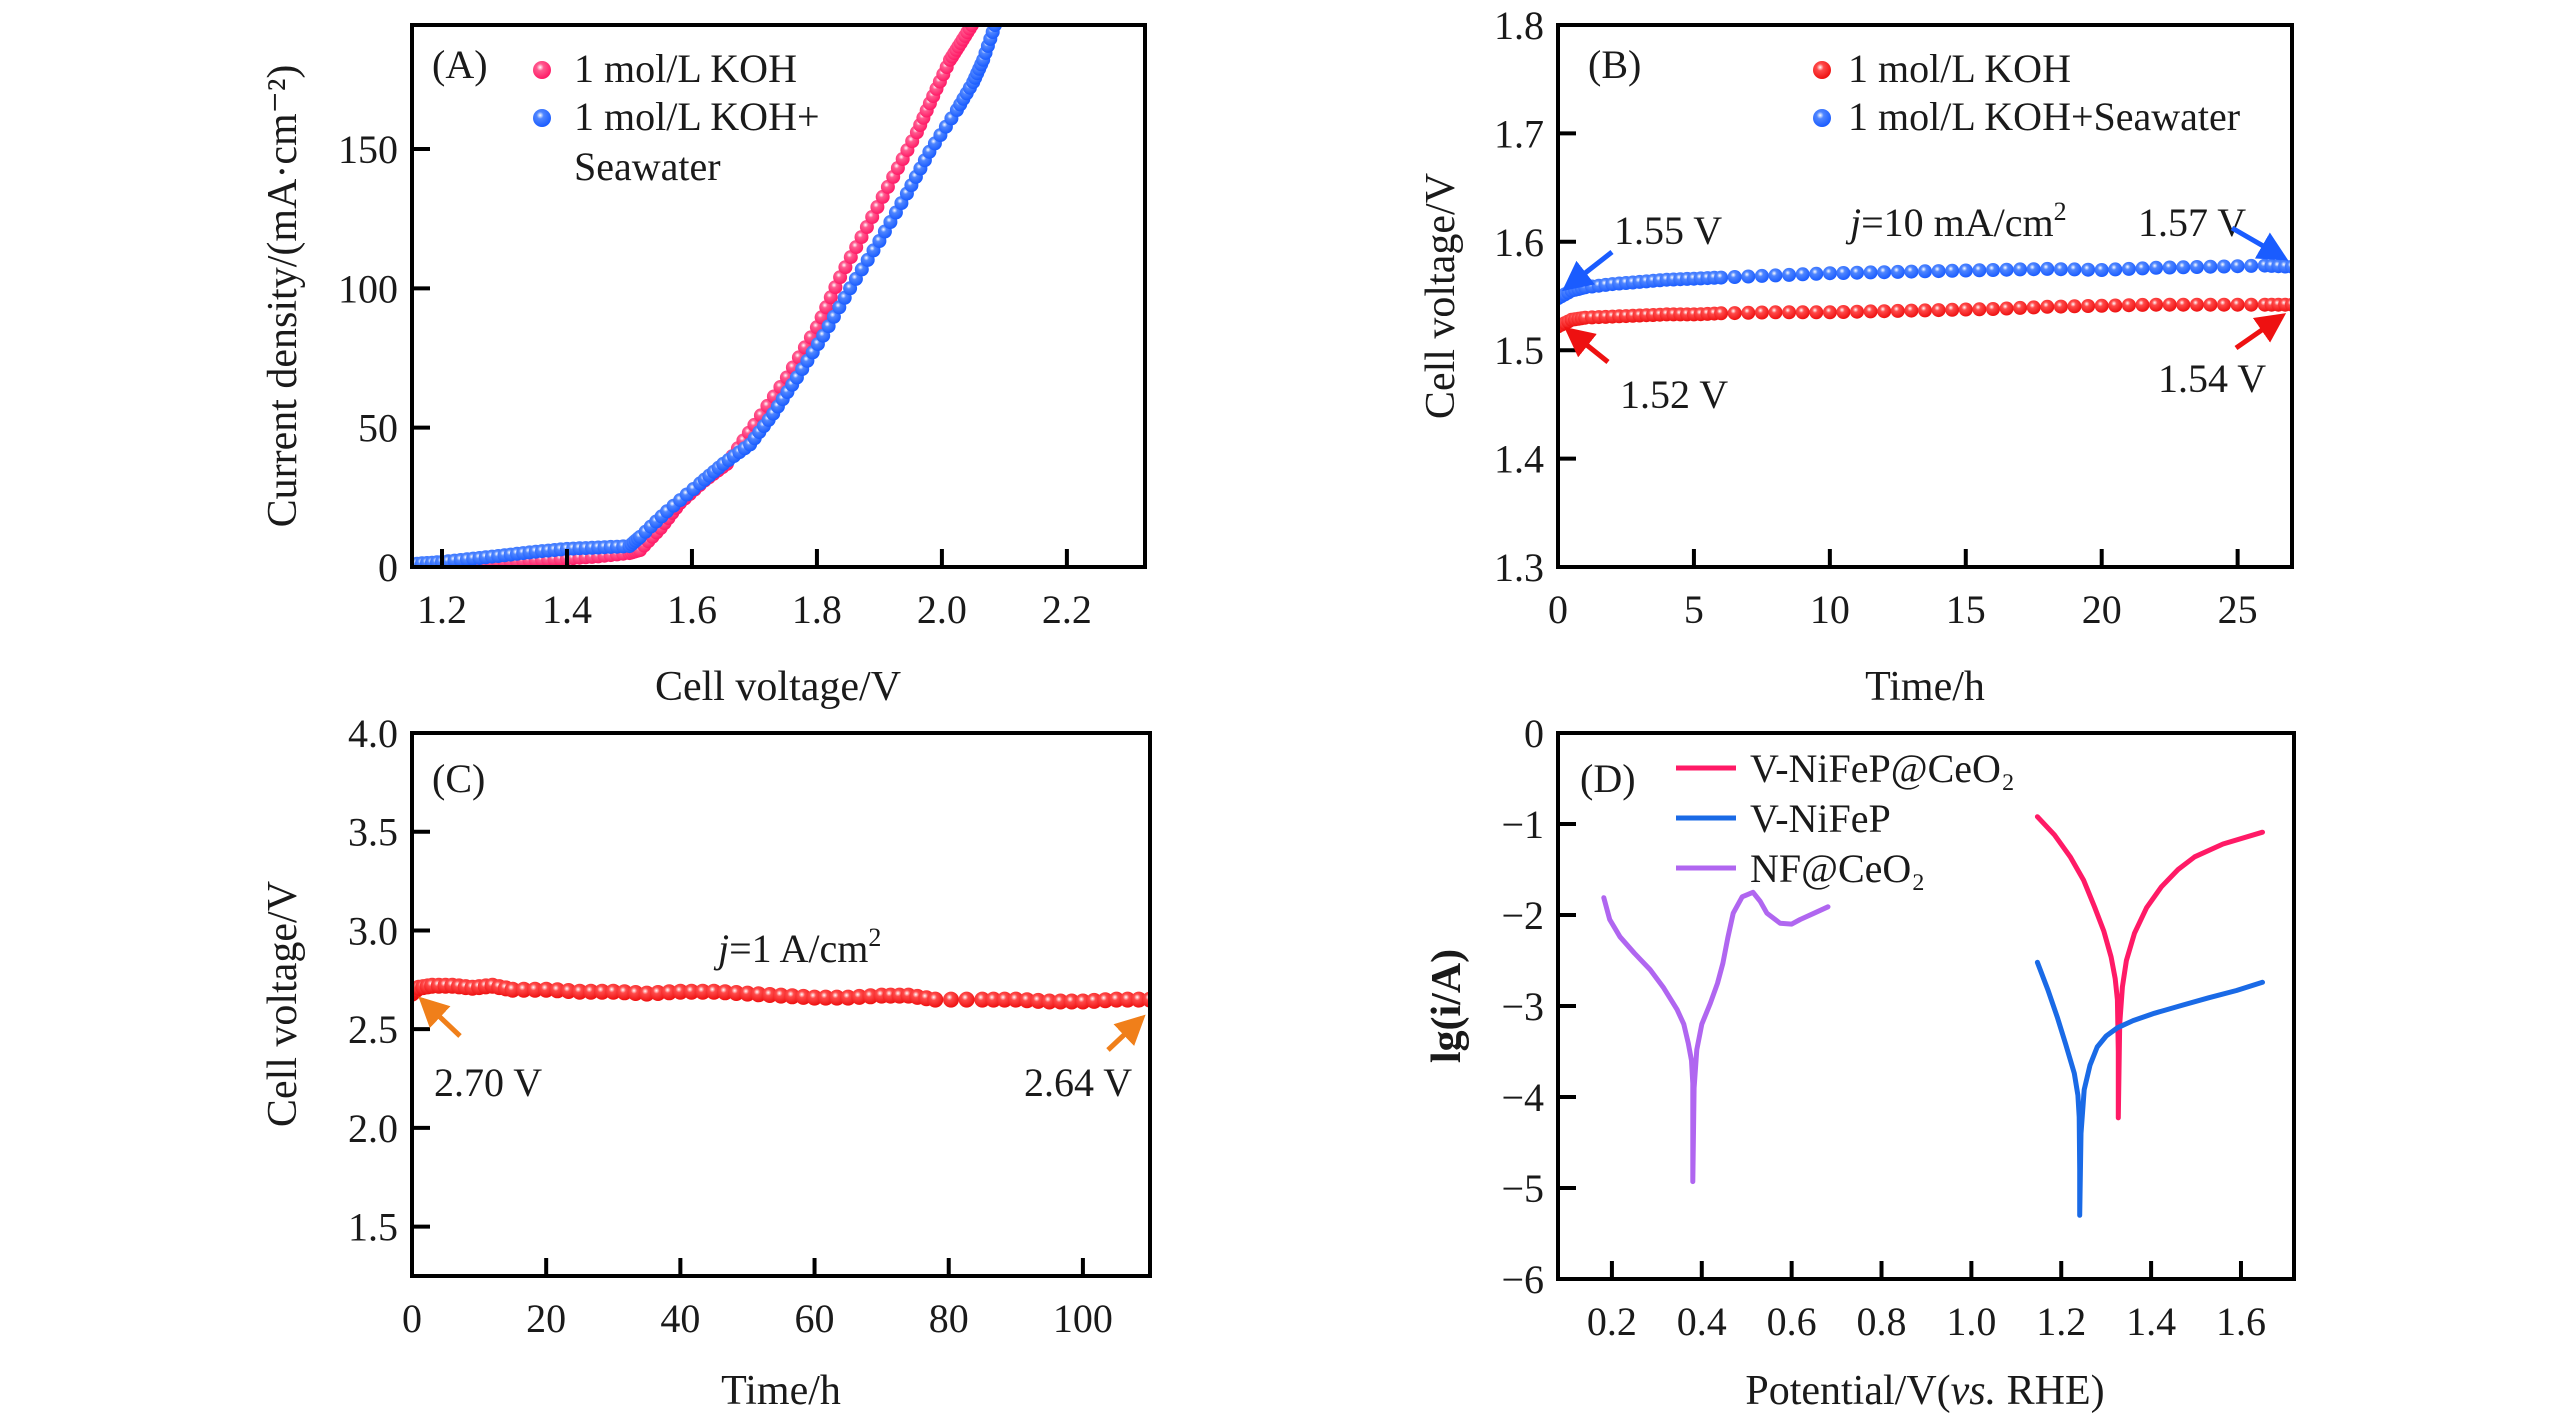 The image size is (2567, 1417). What do you see at coordinates (283, 1004) in the screenshot?
I see `panel-c-y-axis-title: Cell voltage/V` at bounding box center [283, 1004].